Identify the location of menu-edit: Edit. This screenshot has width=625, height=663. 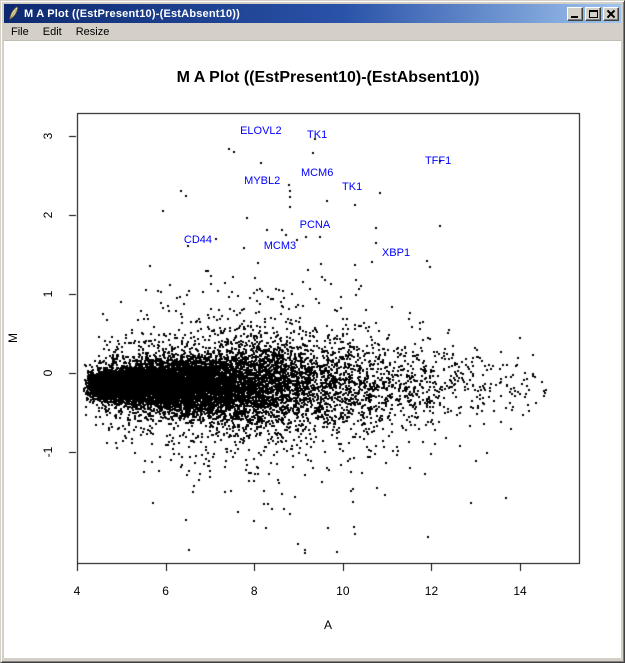
(52, 31).